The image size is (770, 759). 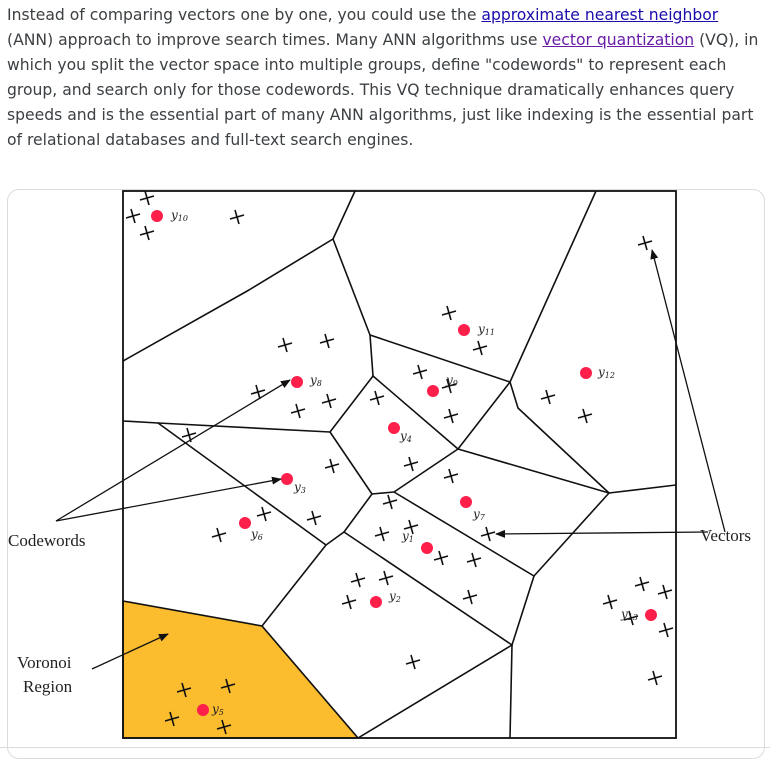 What do you see at coordinates (297, 382) in the screenshot?
I see `codeword-dot-y8` at bounding box center [297, 382].